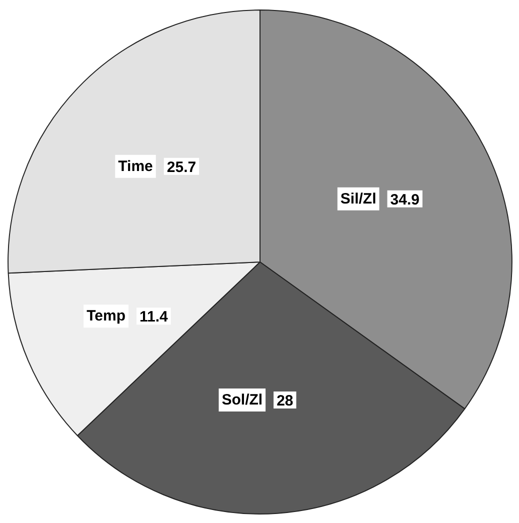 This screenshot has height=523, width=519. What do you see at coordinates (181, 167) in the screenshot?
I see `data-label: 25.7` at bounding box center [181, 167].